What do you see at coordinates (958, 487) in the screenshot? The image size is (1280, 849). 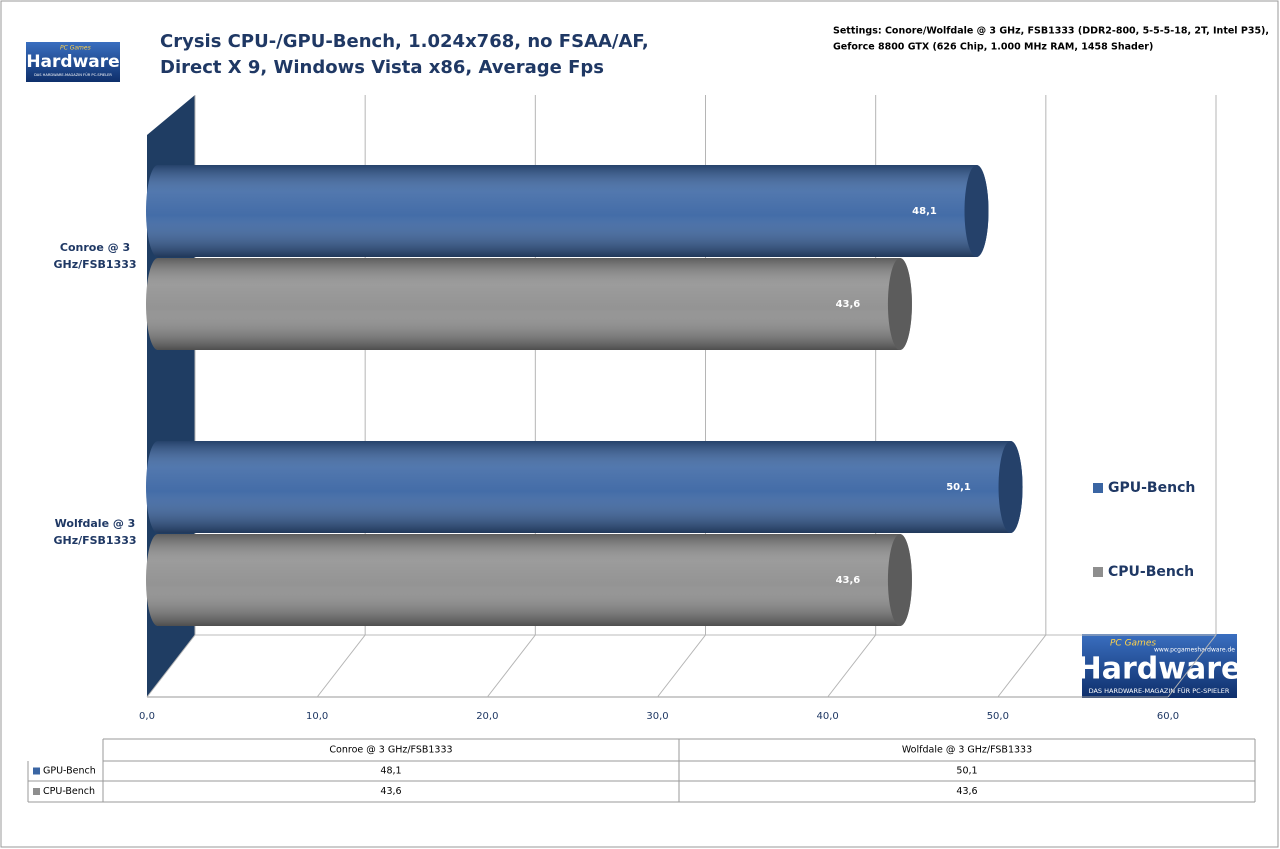 I see `value-label: 50,1` at bounding box center [958, 487].